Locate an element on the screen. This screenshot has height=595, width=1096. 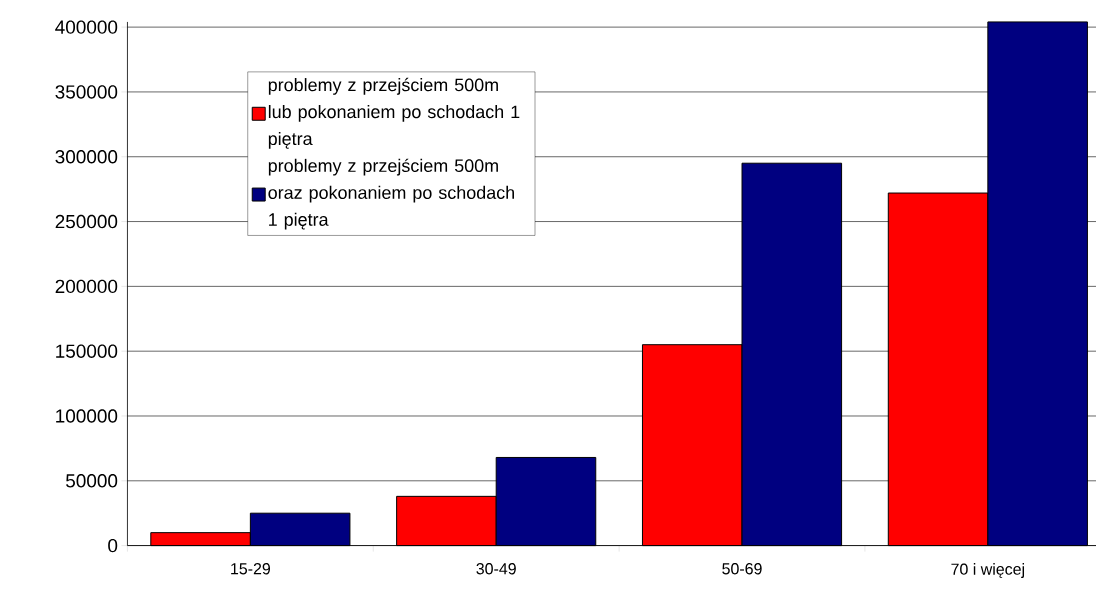
legend-label: problemy z przejściem 500m oraz pokonaniem po schodach 1 piętra is located at coordinates (391, 194).